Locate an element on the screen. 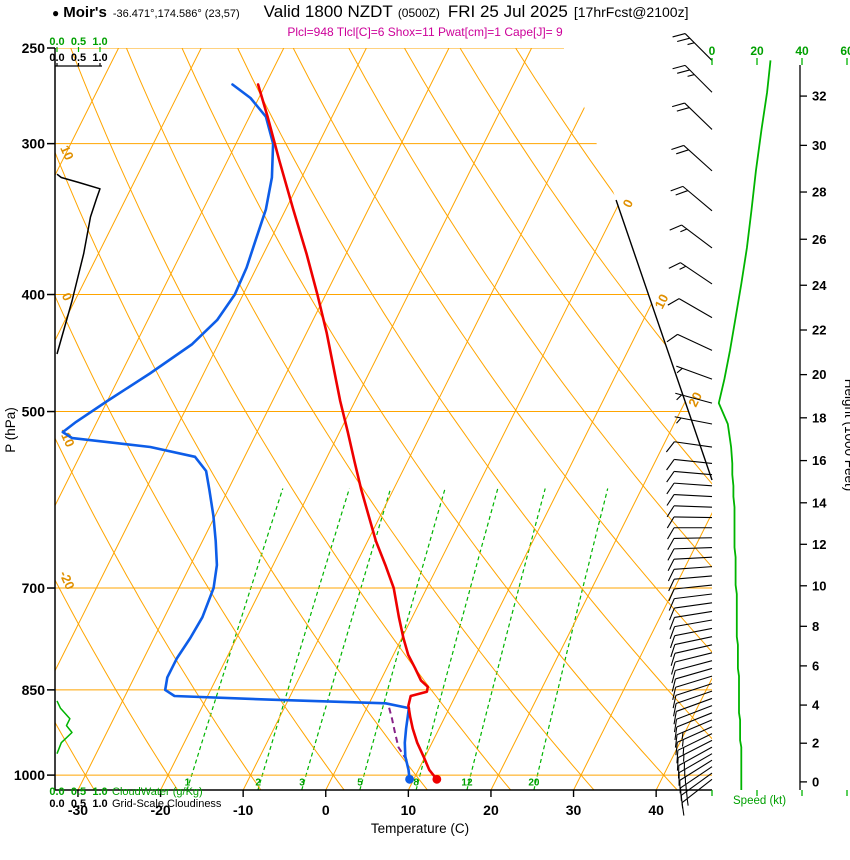  height-tick-label: 20 is located at coordinates (819, 374).